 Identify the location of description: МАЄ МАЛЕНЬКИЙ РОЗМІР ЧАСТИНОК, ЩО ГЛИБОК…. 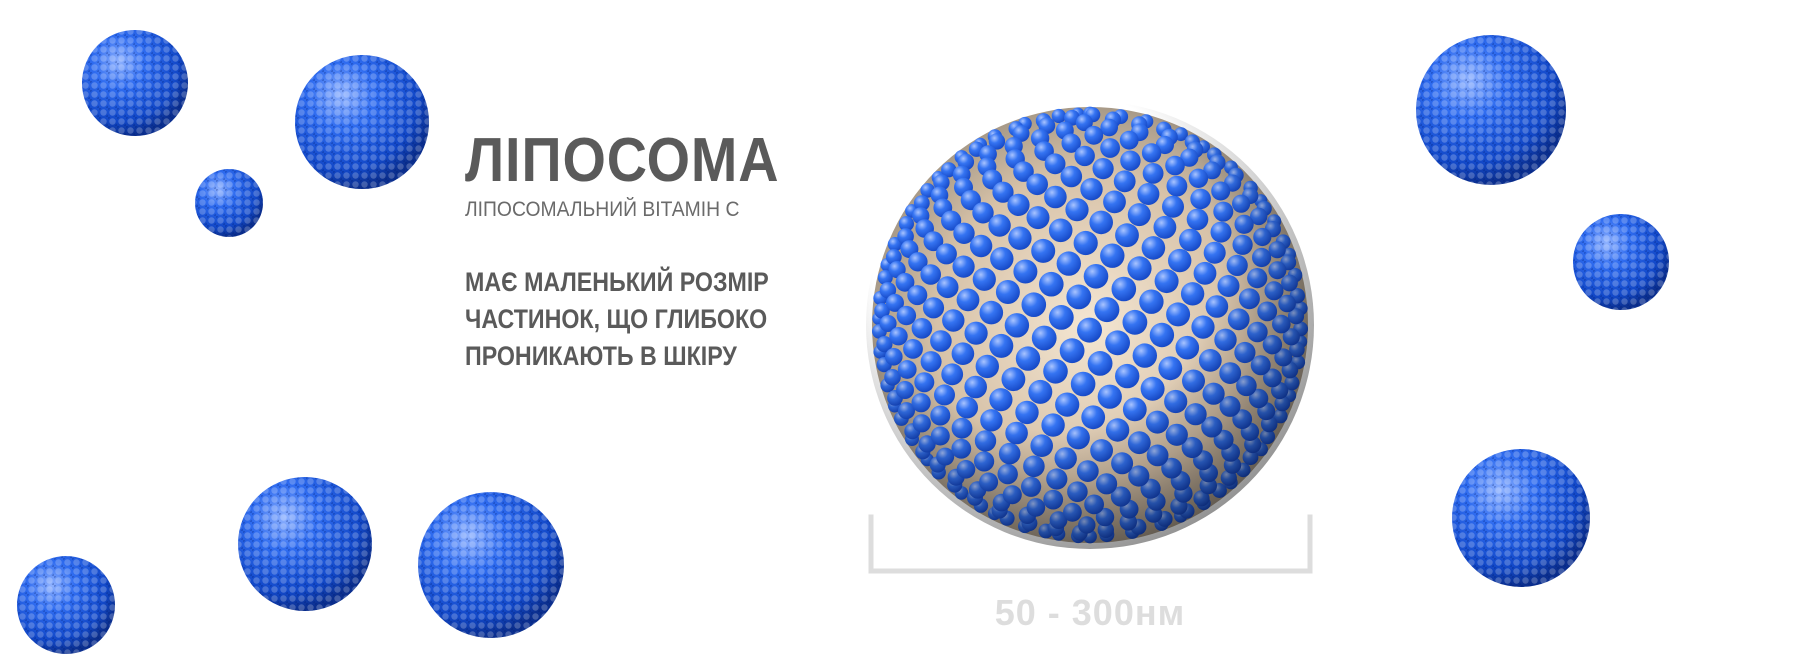
(637, 319).